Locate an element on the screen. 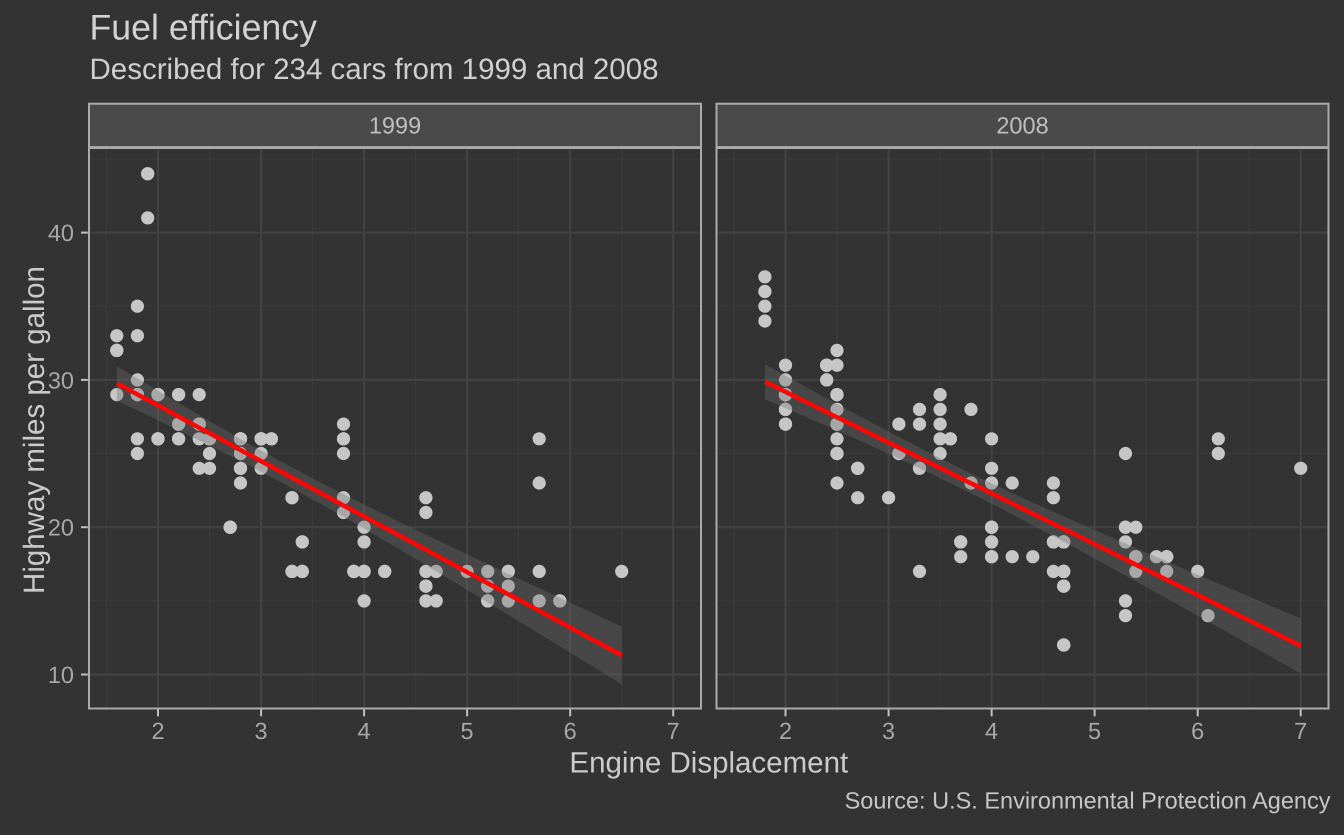 The width and height of the screenshot is (1344, 835). svg-text: 40 is located at coordinates (61, 233).